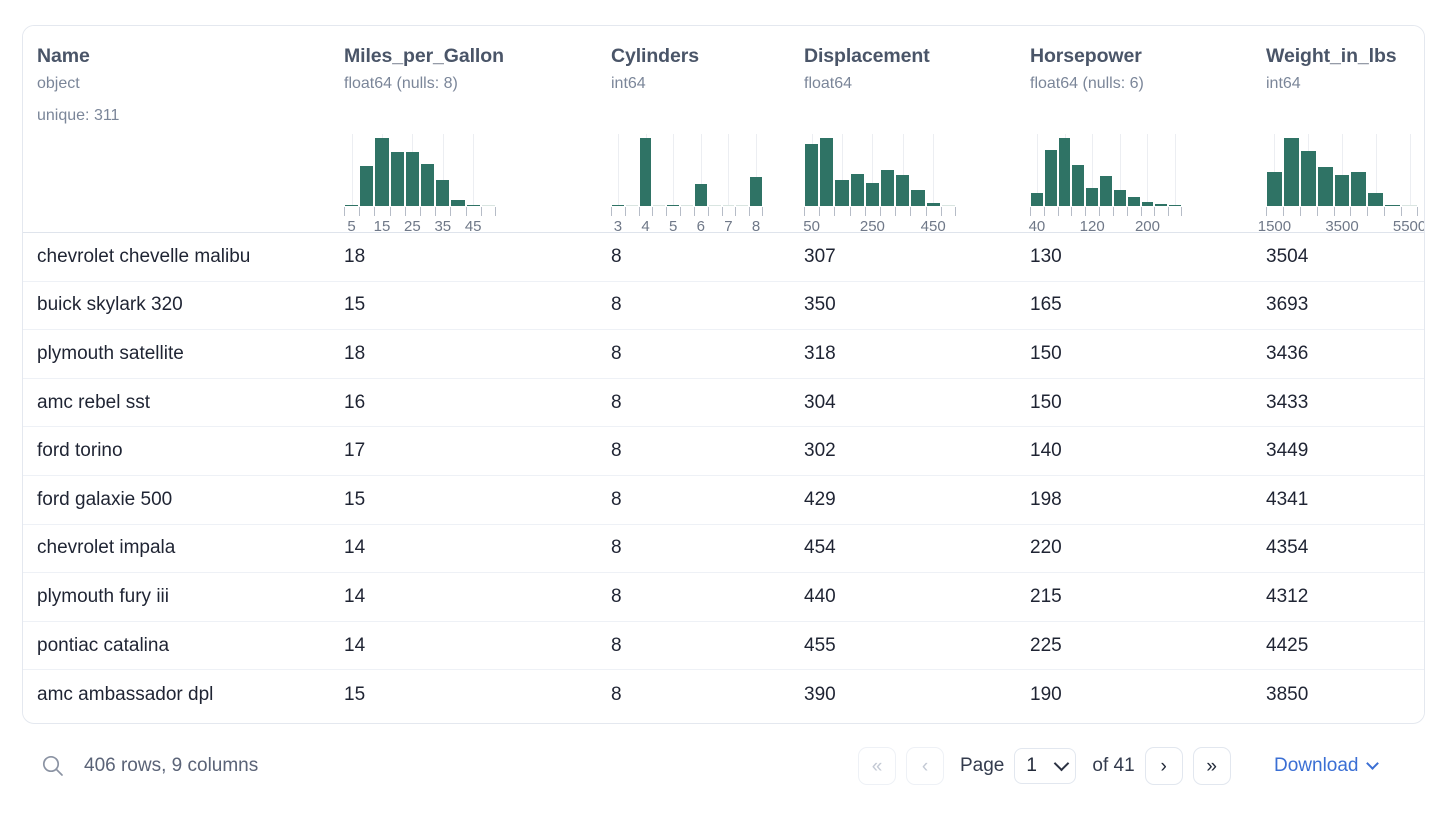 This screenshot has width=1444, height=816. What do you see at coordinates (820, 256) in the screenshot?
I see `table-cell-disp: 307` at bounding box center [820, 256].